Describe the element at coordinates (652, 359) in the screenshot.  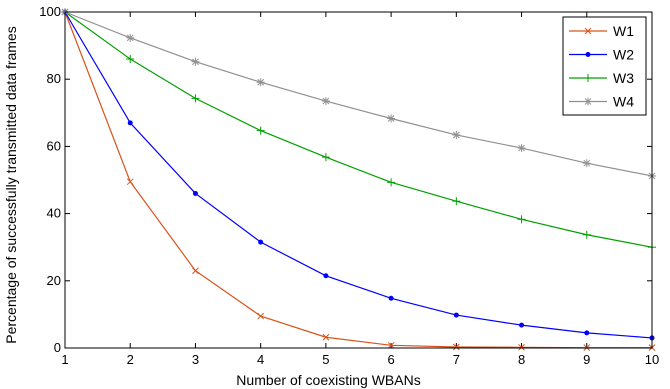
I see `x-tick-label: 10` at that location.